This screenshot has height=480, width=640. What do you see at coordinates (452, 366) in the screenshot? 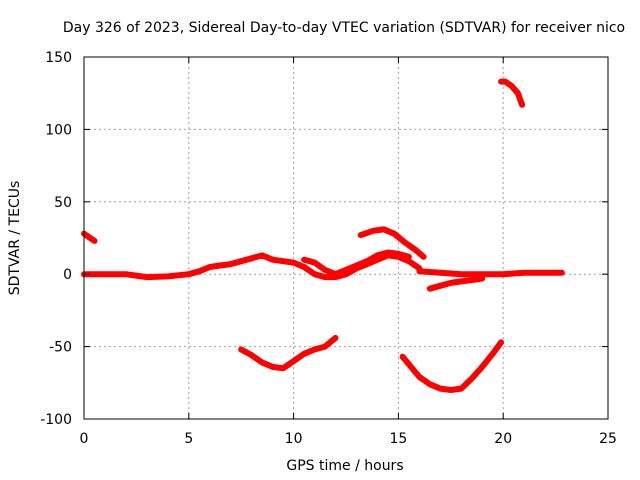
I see `series-arc-low-right` at bounding box center [452, 366].